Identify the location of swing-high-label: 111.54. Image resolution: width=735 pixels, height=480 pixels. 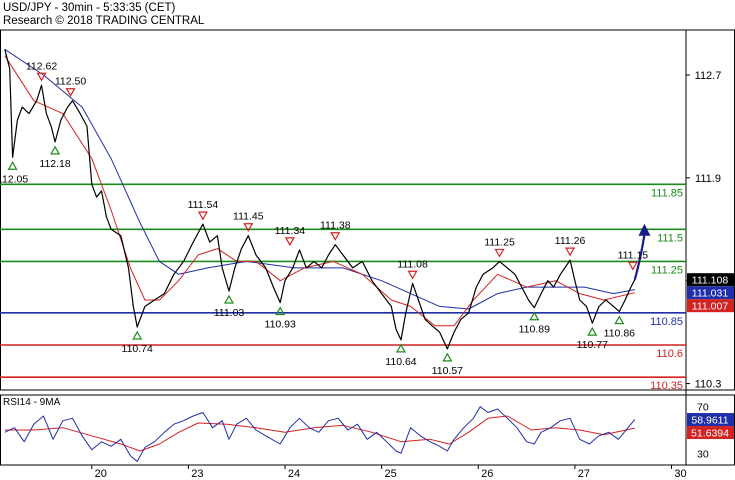
(203, 205).